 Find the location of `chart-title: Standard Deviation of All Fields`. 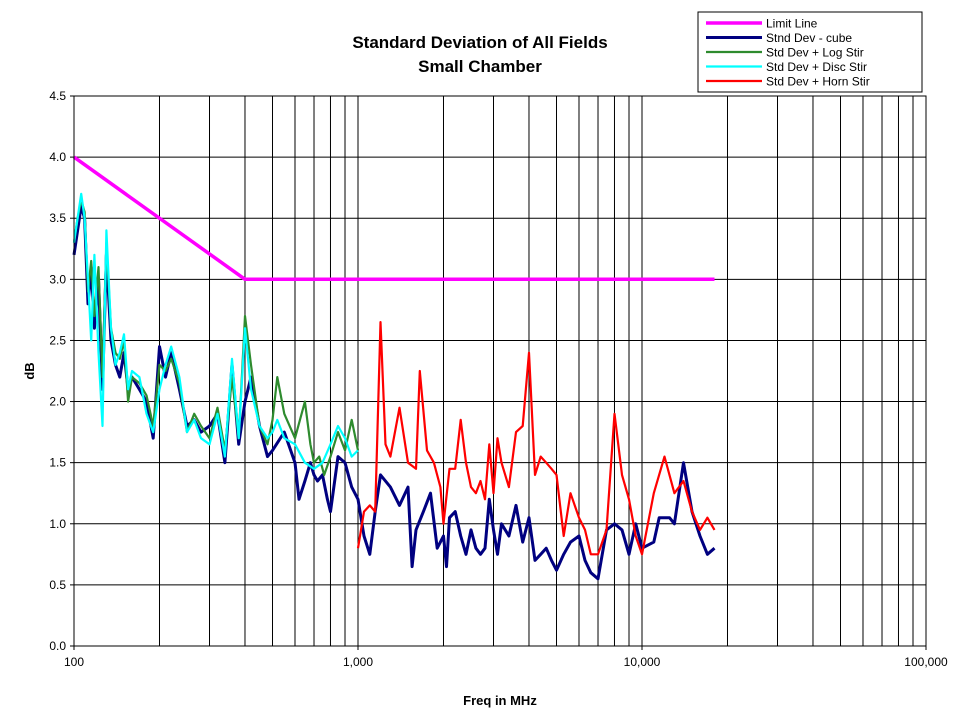

chart-title: Standard Deviation of All Fields is located at coordinates (479, 42).